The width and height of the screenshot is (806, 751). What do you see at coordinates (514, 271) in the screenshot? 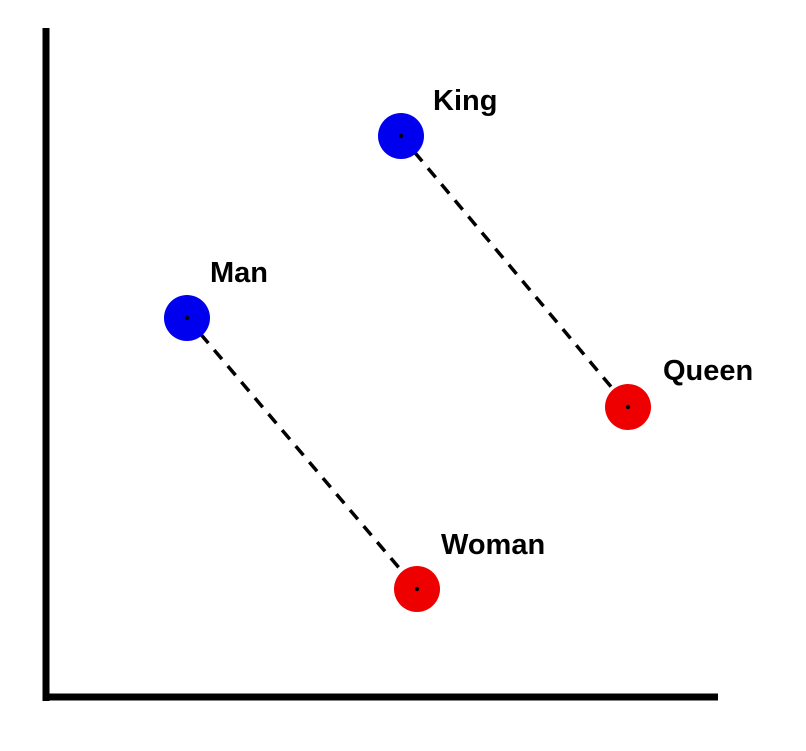
I see `link-king-queen` at bounding box center [514, 271].